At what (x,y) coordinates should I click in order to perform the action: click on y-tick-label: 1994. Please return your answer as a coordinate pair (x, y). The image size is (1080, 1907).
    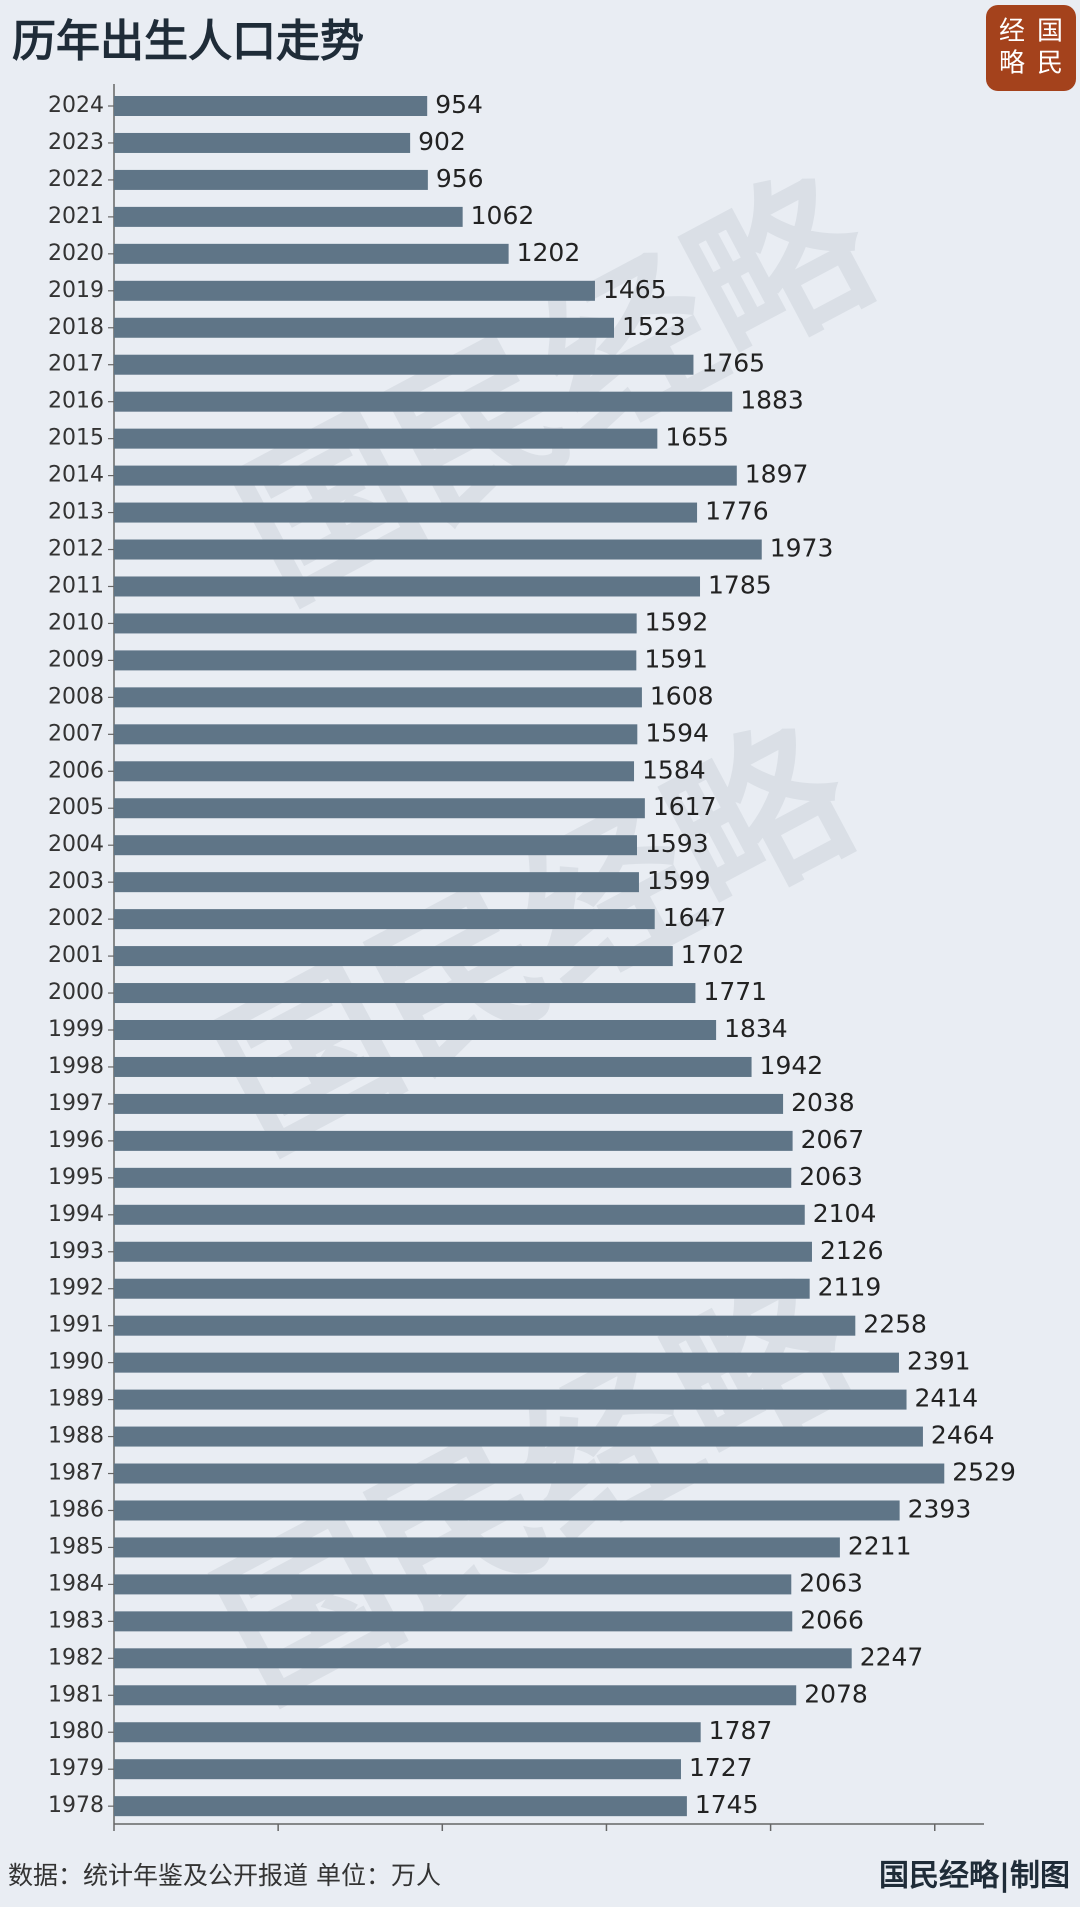
    Looking at the image, I should click on (76, 1214).